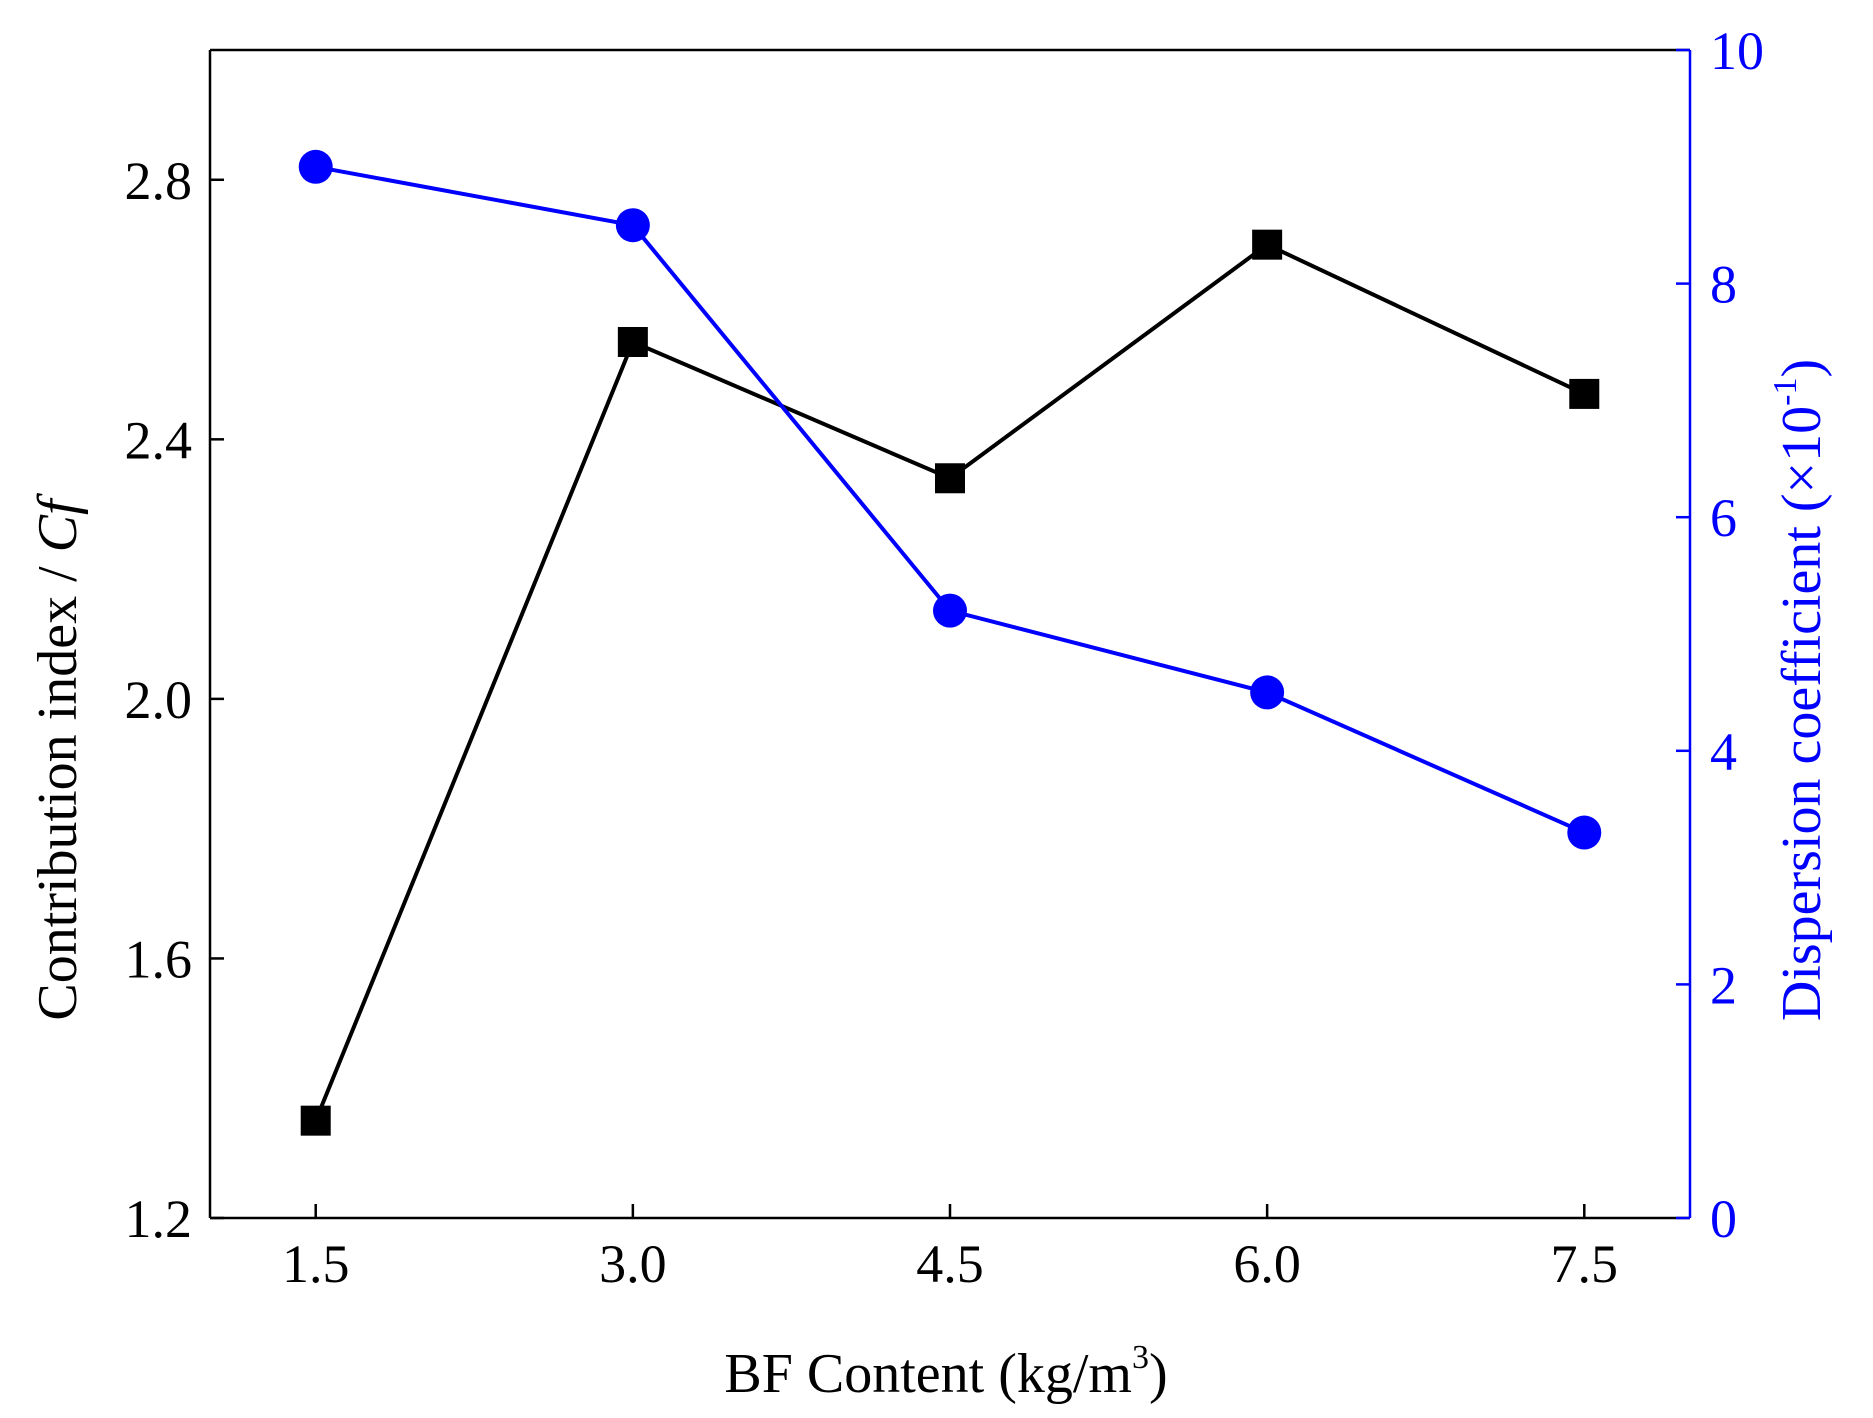  I want to click on x-axis-label-close: ), so click(1158, 1374).